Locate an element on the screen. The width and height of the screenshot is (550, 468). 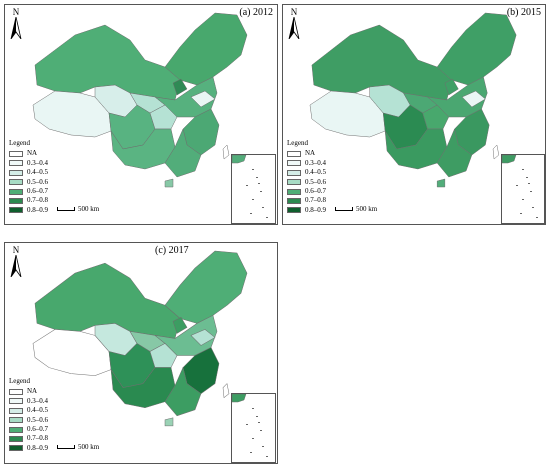
legend-item: NA is located at coordinates (28, 153).